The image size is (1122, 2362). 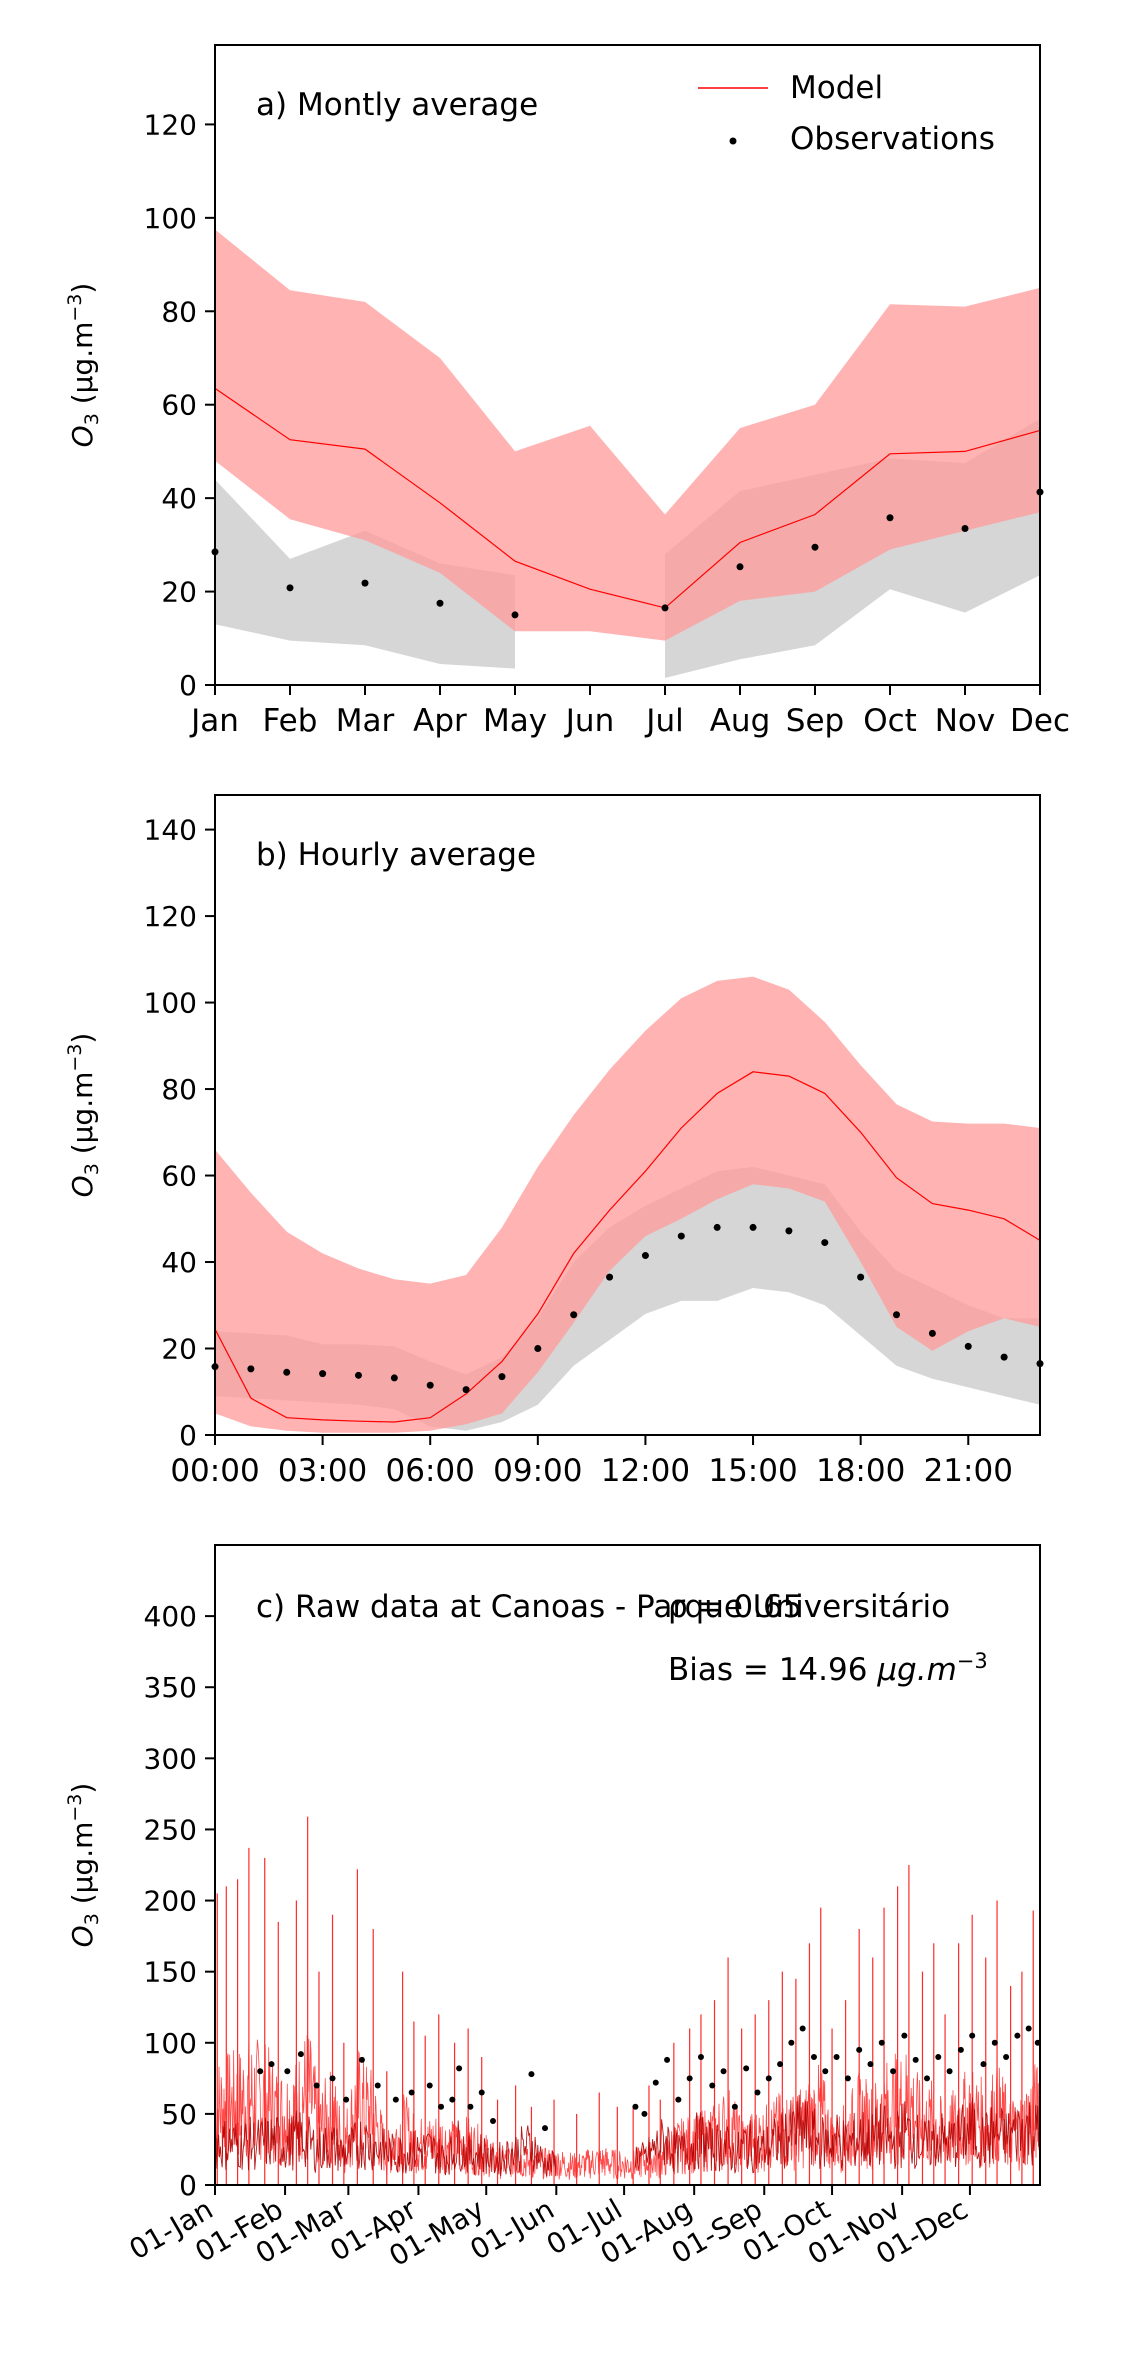 What do you see at coordinates (968, 1471) in the screenshot?
I see `x-tick-label: 21:00` at bounding box center [968, 1471].